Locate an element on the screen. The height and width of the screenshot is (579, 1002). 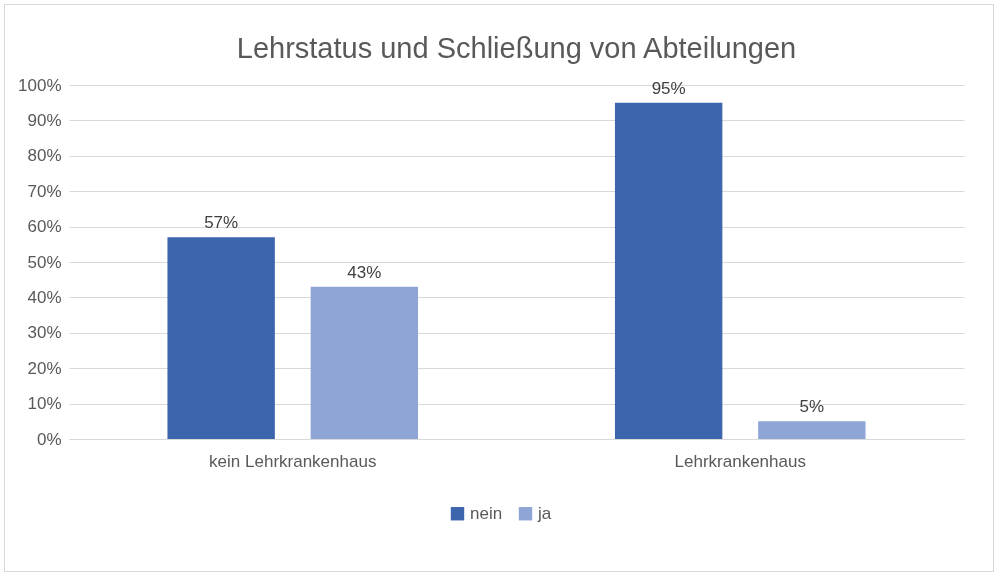
y-tick-label: 10% is located at coordinates (44, 404).